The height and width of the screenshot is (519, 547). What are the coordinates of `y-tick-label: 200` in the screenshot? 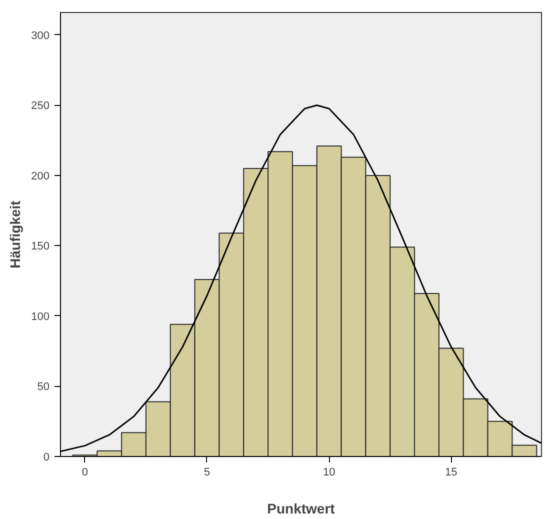 It's located at (40, 176).